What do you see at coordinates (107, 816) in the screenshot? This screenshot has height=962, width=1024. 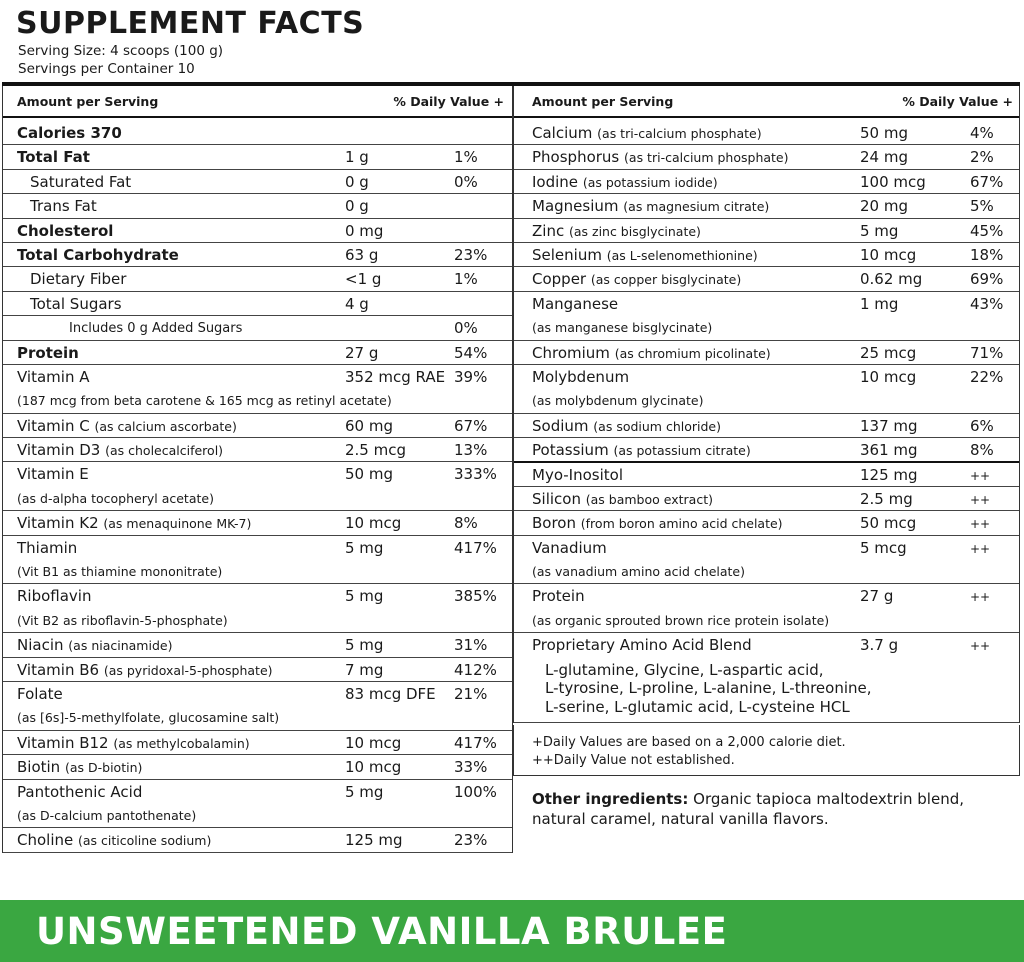 I see `nutrient-detail: (as D-calcium pantothenate)` at bounding box center [107, 816].